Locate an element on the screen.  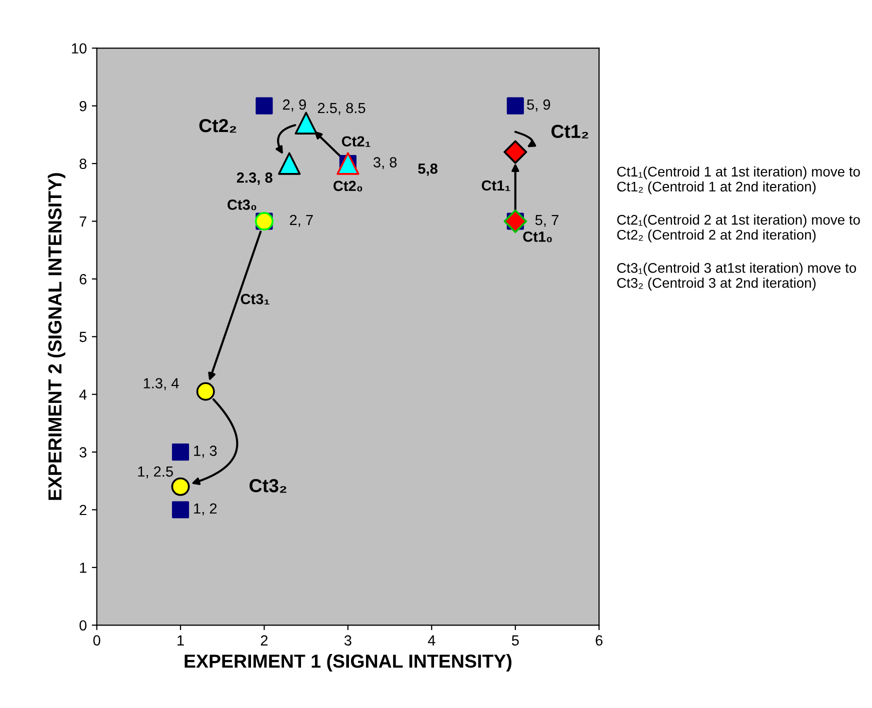
x-tick-label: 4 is located at coordinates (432, 640).